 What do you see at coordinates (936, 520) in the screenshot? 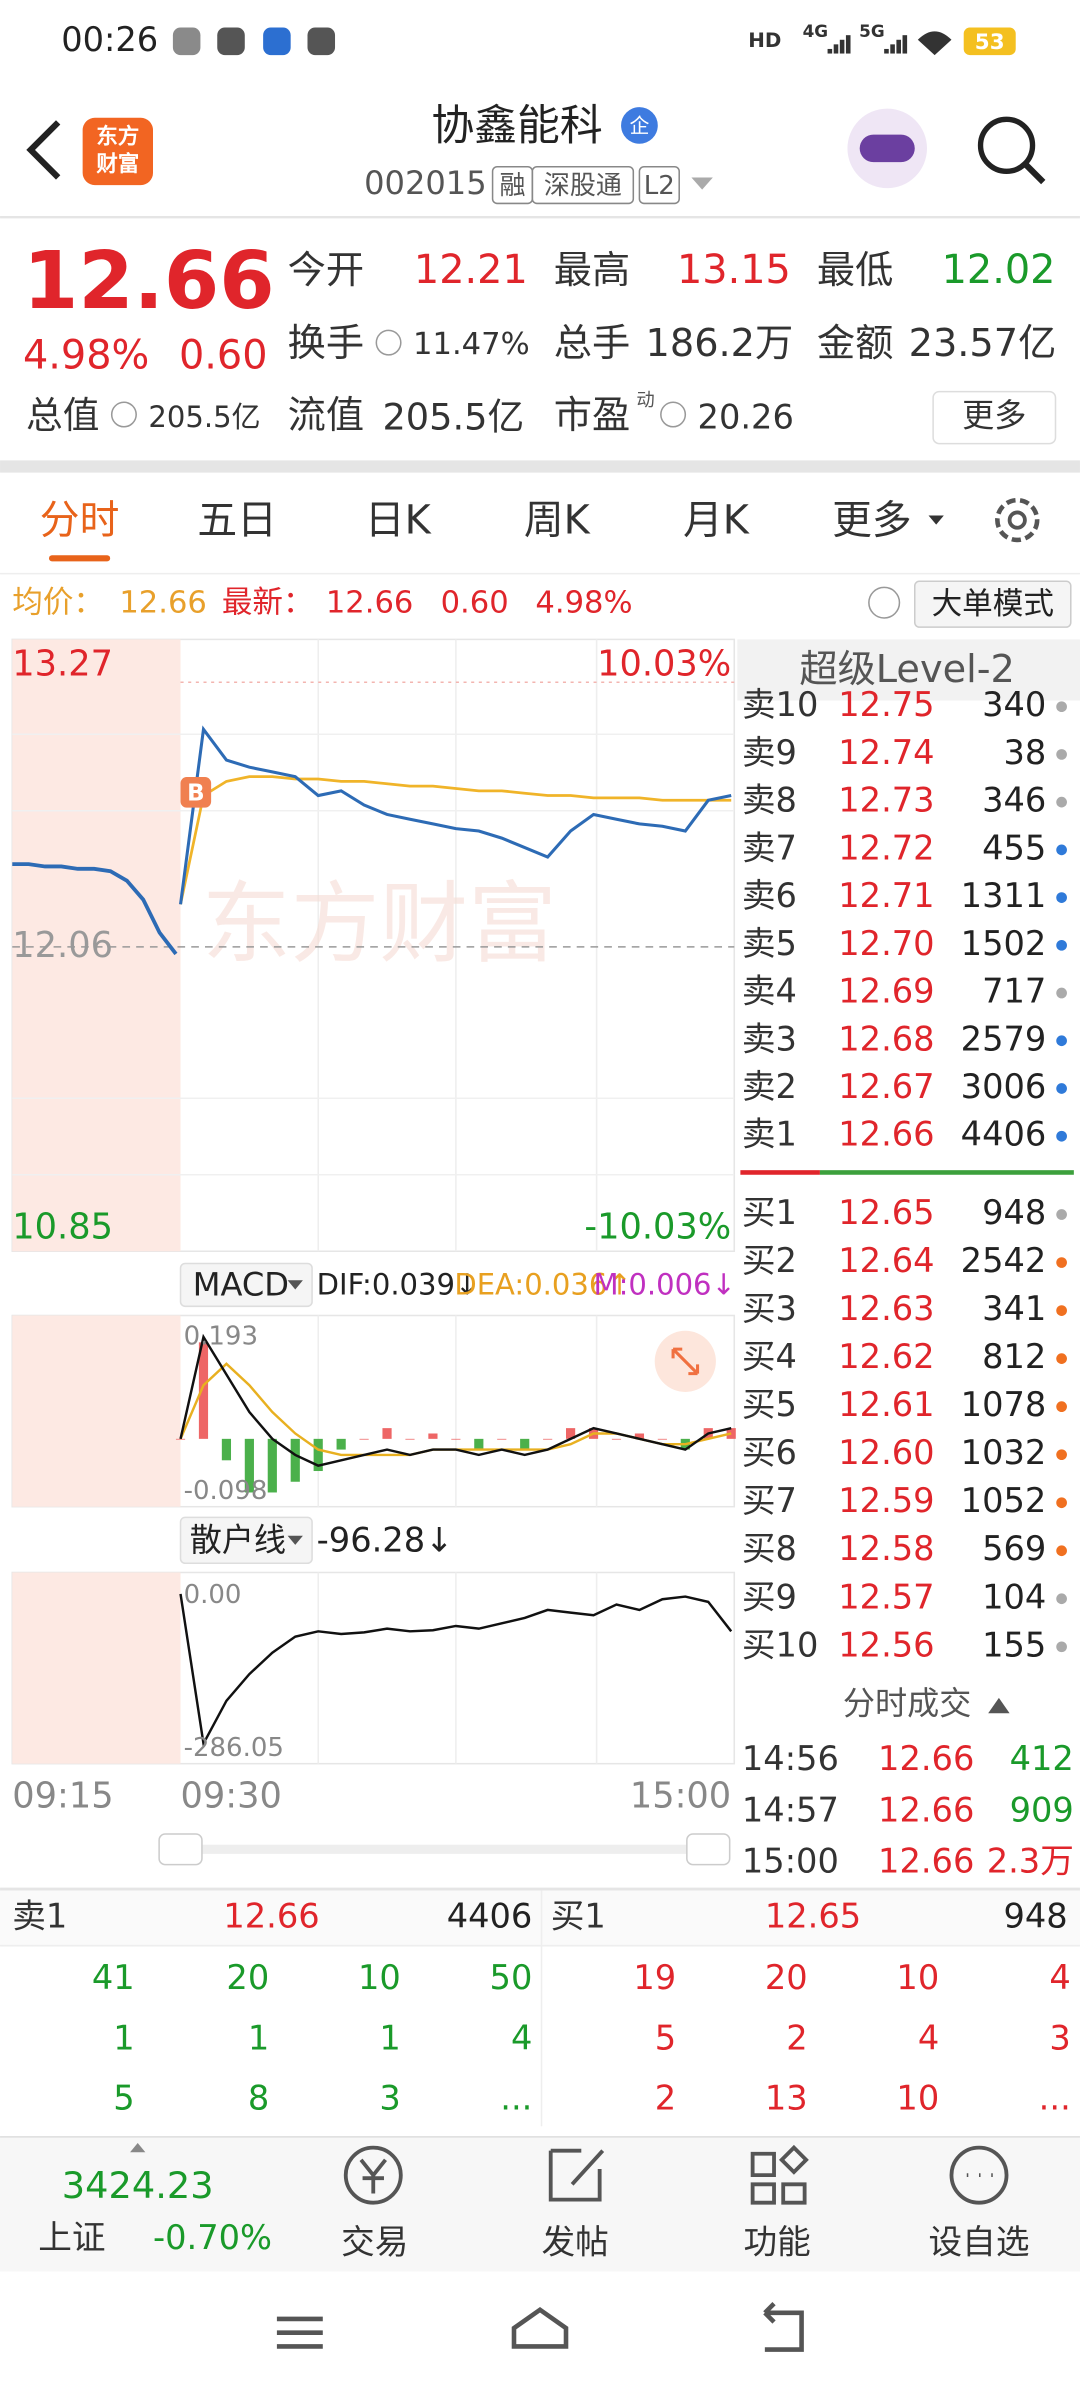
I see `tab-dropdown` at bounding box center [936, 520].